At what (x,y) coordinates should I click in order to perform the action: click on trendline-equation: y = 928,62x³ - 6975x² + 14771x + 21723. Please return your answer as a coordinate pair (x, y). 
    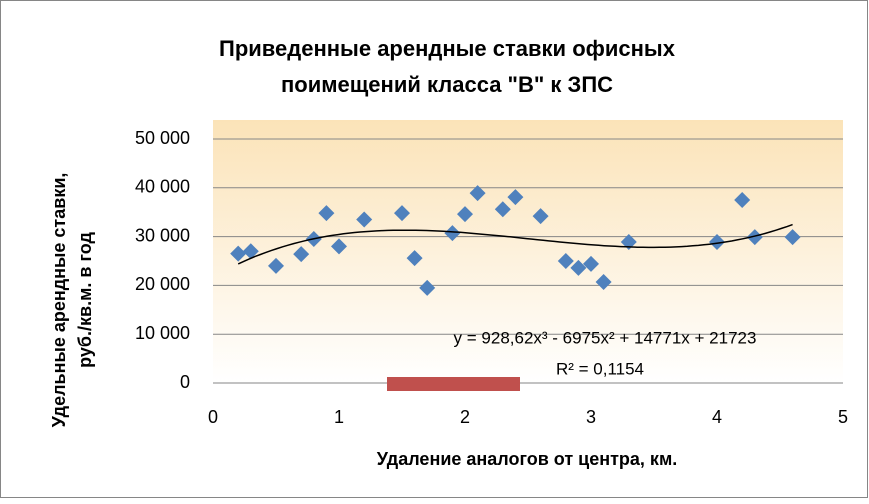
    Looking at the image, I should click on (605, 337).